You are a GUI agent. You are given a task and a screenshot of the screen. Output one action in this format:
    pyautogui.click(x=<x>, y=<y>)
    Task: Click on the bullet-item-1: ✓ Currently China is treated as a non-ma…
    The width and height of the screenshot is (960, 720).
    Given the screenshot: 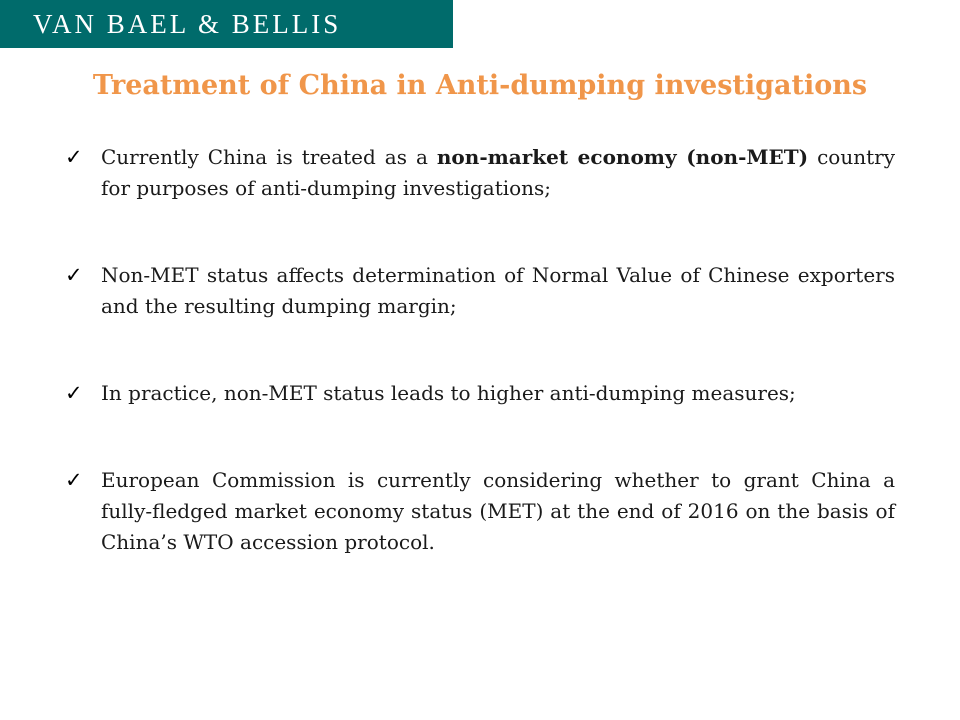 What is the action you would take?
    pyautogui.click(x=480, y=173)
    